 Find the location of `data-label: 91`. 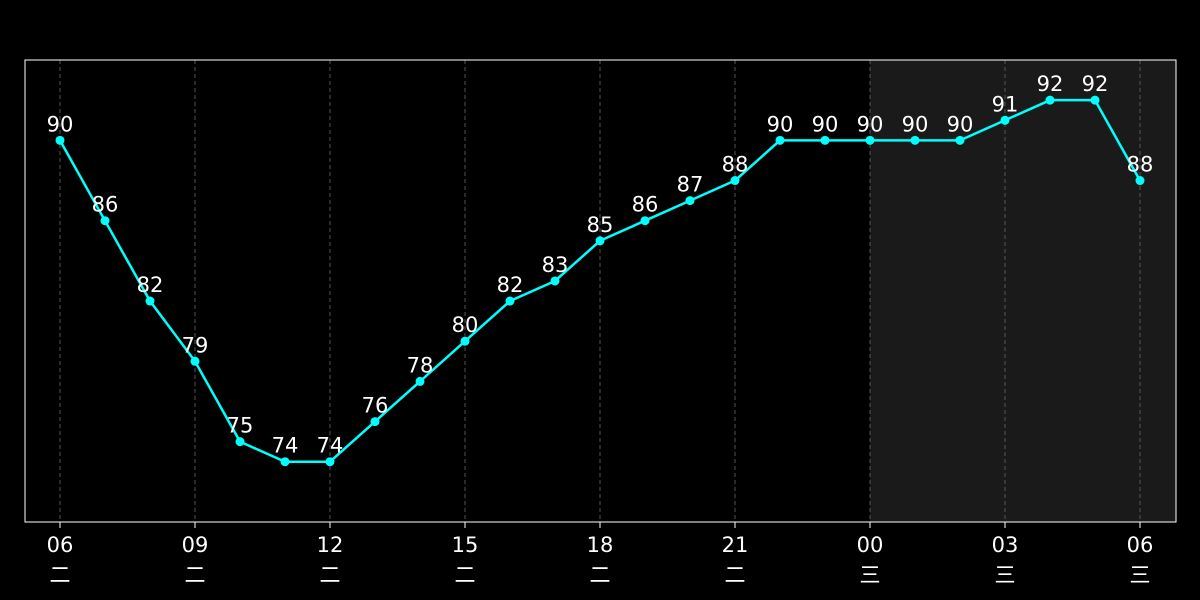

data-label: 91 is located at coordinates (1005, 104).